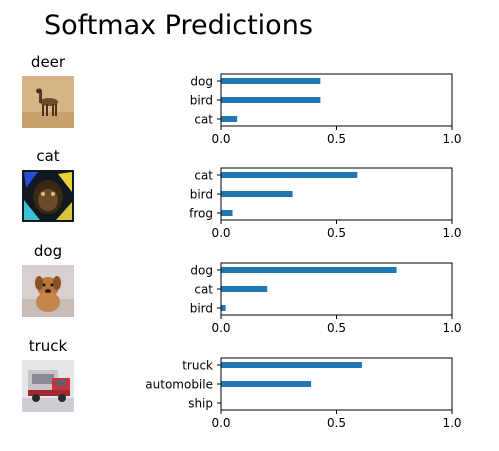  Describe the element at coordinates (48, 102) in the screenshot. I see `deer-thumbnail` at that location.